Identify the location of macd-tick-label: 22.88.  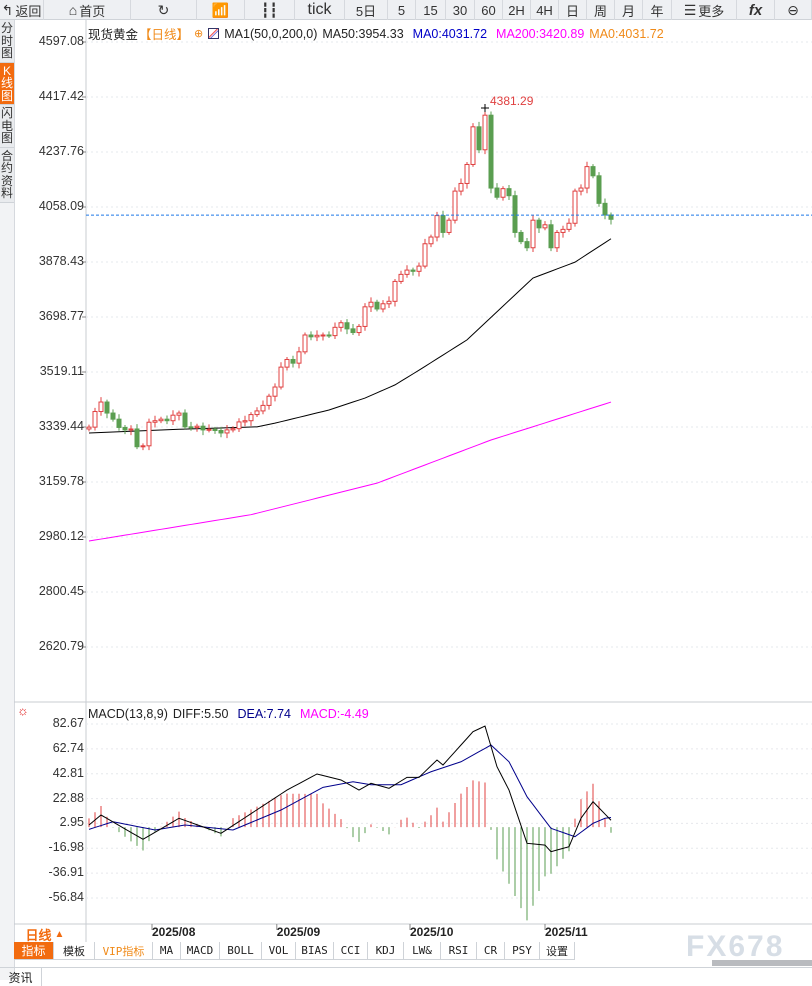
(68, 797).